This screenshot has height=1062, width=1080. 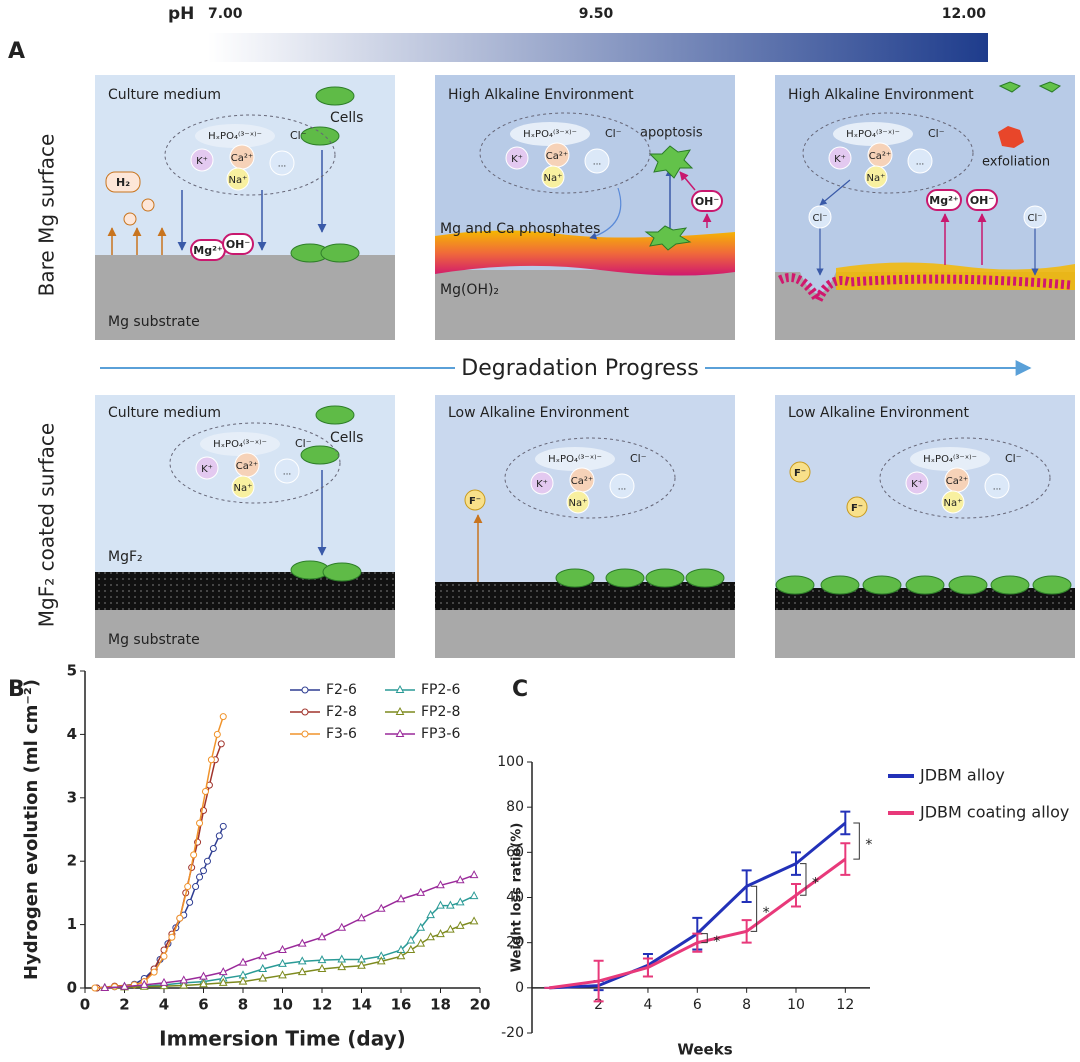 What do you see at coordinates (346, 118) in the screenshot?
I see `label: Cells` at bounding box center [346, 118].